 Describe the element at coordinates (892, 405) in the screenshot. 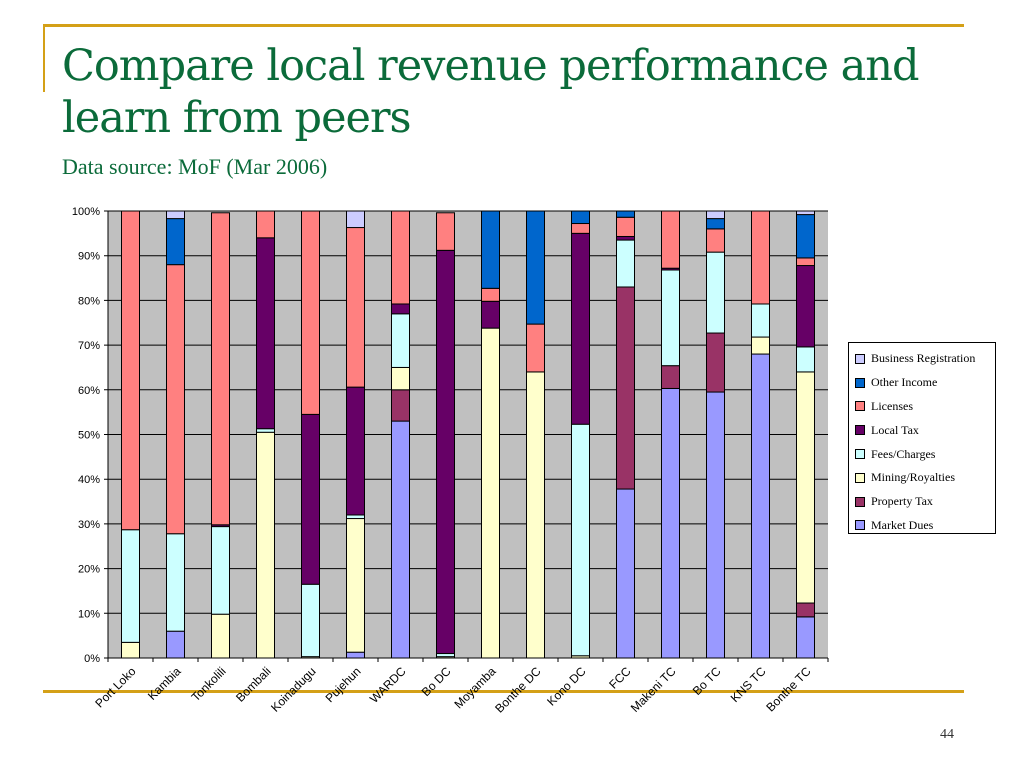

I see `legend-label: Licenses` at that location.